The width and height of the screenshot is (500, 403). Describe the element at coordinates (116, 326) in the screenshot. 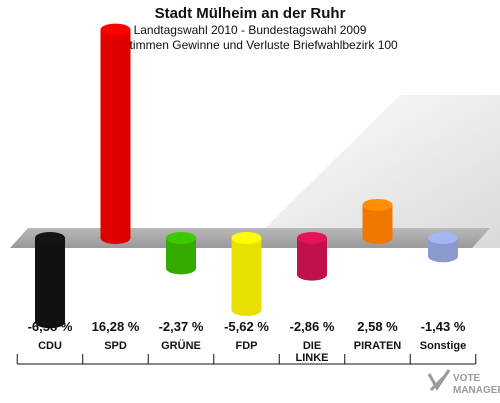

I see `value-label: 16,28 %` at that location.